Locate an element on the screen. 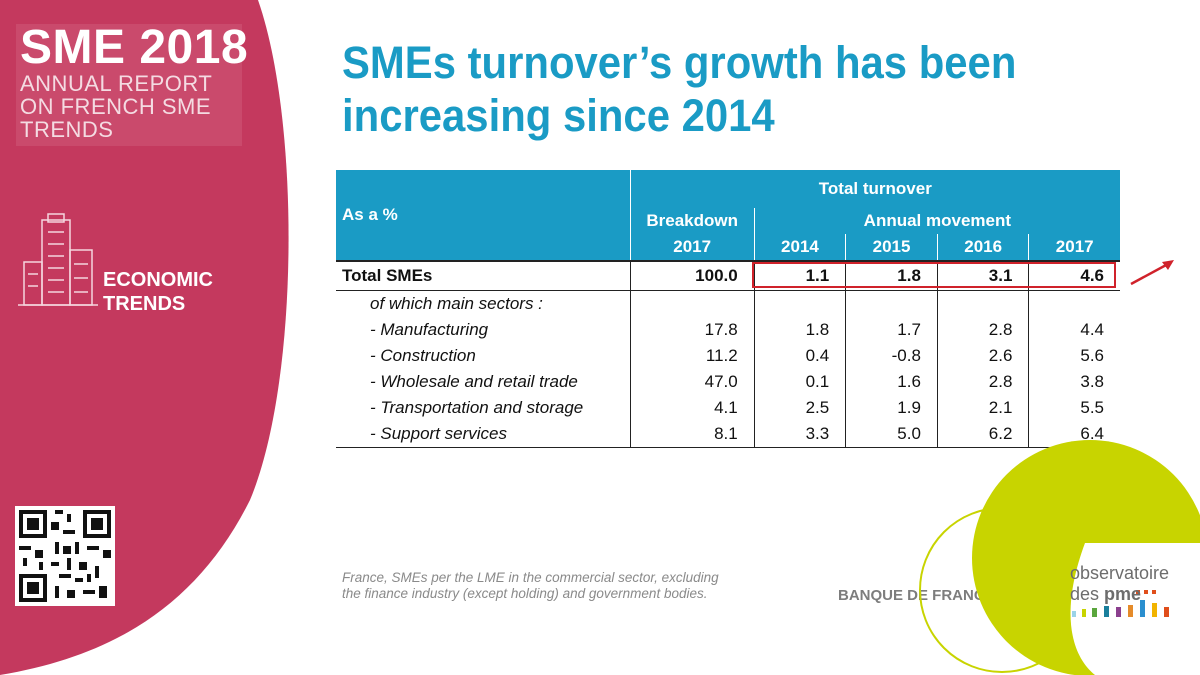 The height and width of the screenshot is (675, 1200). table-row: - Construction 11.2 0.4 -0.8 2.6 5.6 is located at coordinates (728, 356).